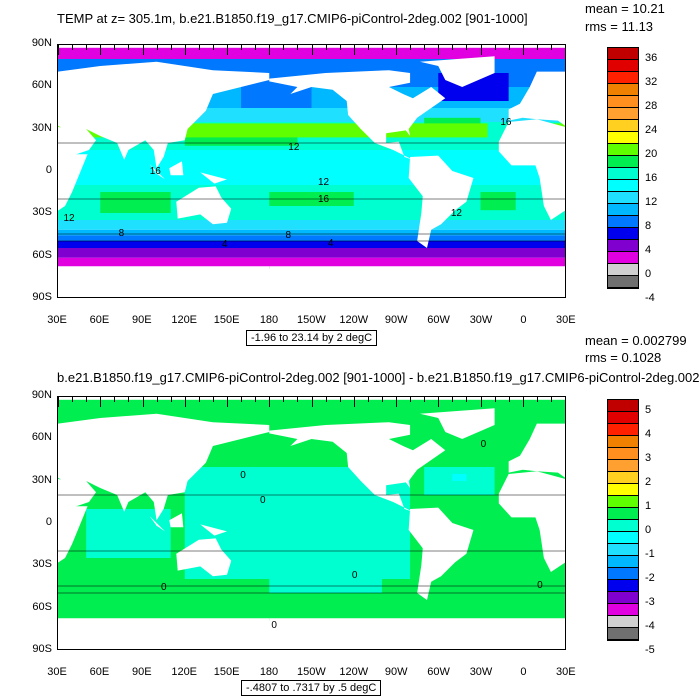 The height and width of the screenshot is (700, 700). What do you see at coordinates (648, 274) in the screenshot?
I see `colorbar-label: 0` at bounding box center [648, 274].